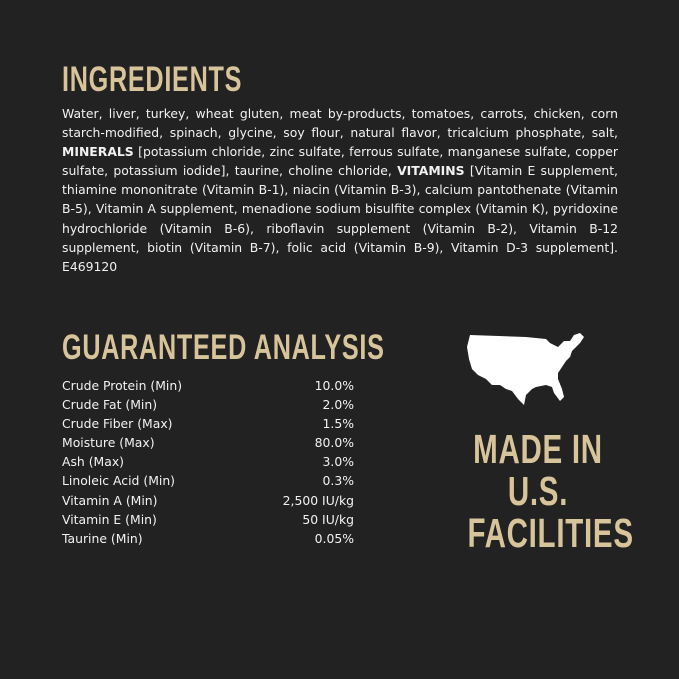 This screenshot has height=679, width=679. What do you see at coordinates (431, 171) in the screenshot?
I see `vitamins-label: VITAMINS` at bounding box center [431, 171].